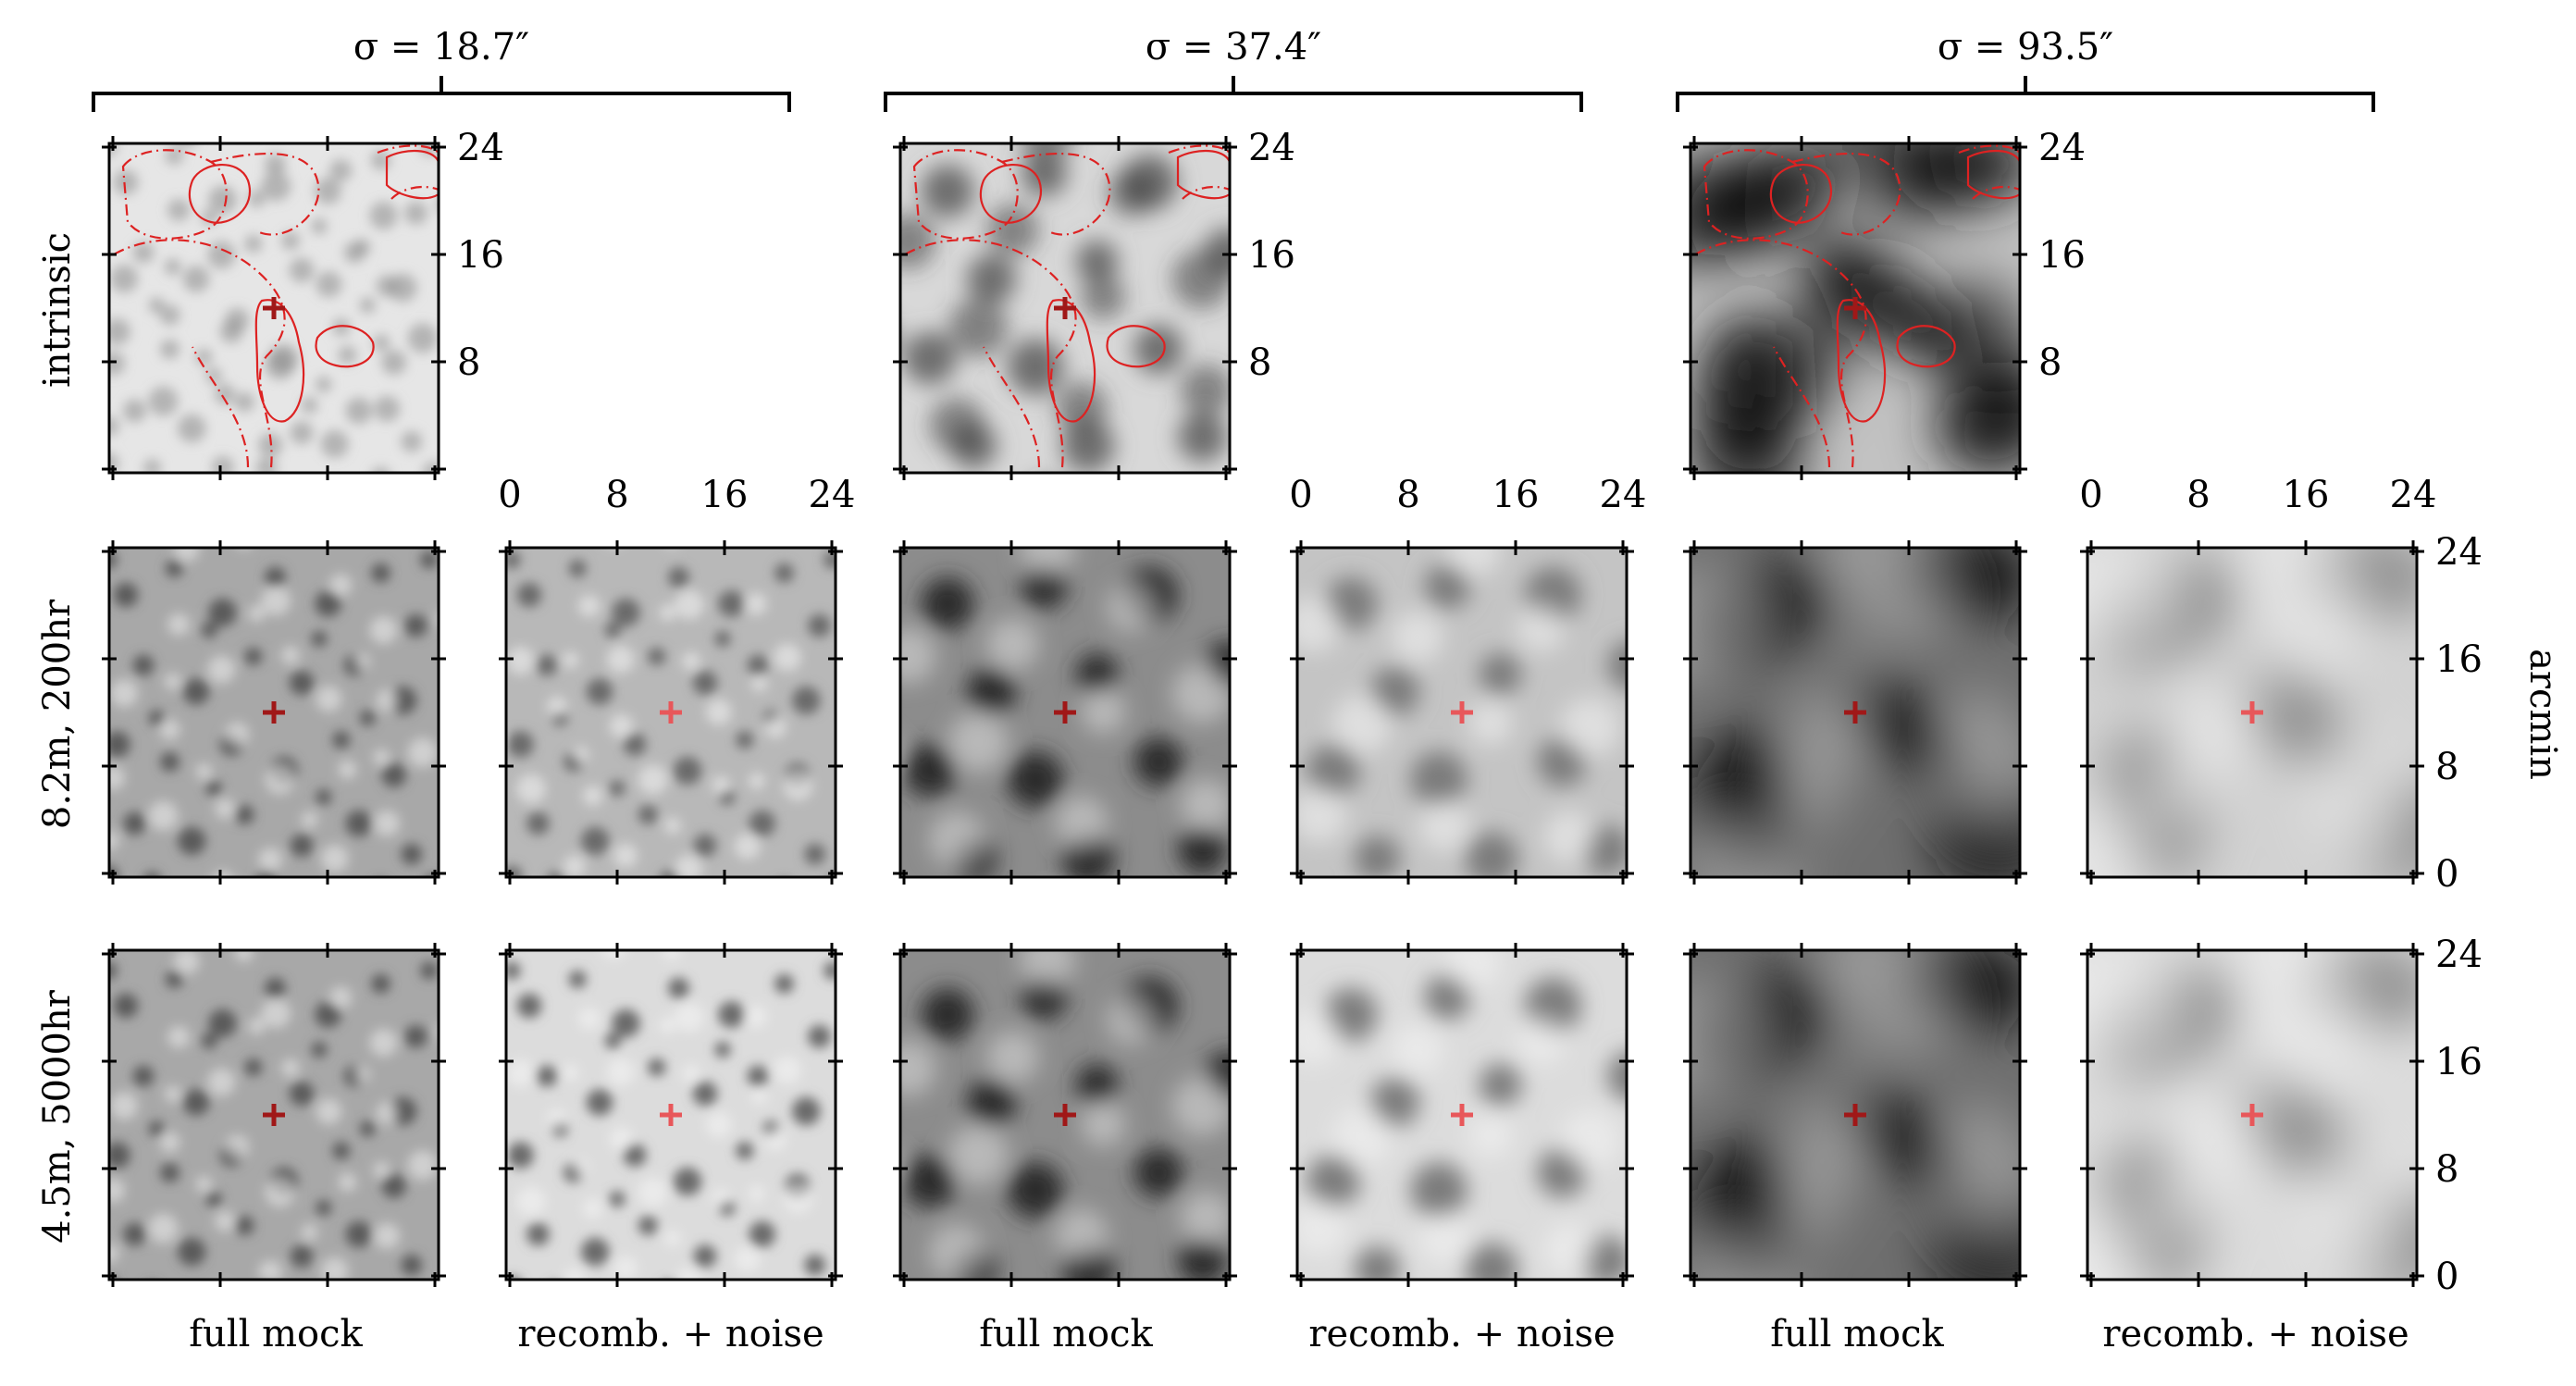 The height and width of the screenshot is (1386, 2576). What do you see at coordinates (58, 310) in the screenshot?
I see `row-label-intrinsic: intrinsic` at bounding box center [58, 310].